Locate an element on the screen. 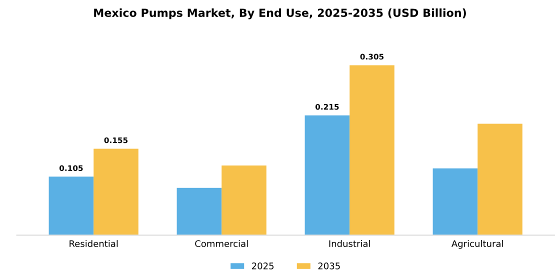 Image resolution: width=560 pixels, height=280 pixels. chart-title: Mexico Pumps Market, By End Use, 2025-2035 (USD Billion) is located at coordinates (280, 14).